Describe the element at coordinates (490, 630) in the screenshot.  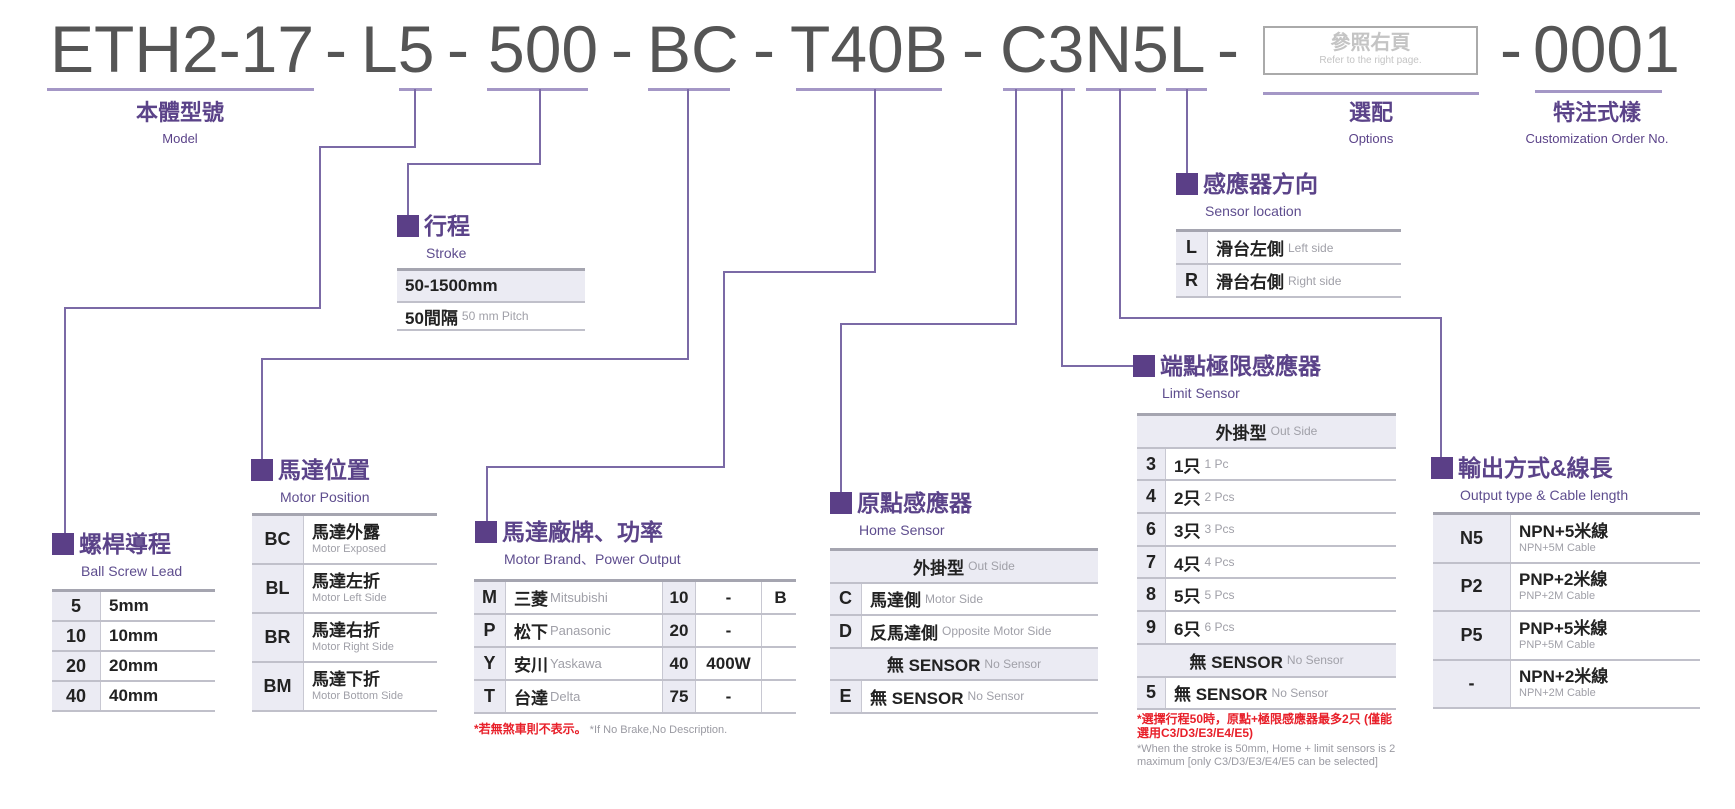
I see `row-code: P` at that location.